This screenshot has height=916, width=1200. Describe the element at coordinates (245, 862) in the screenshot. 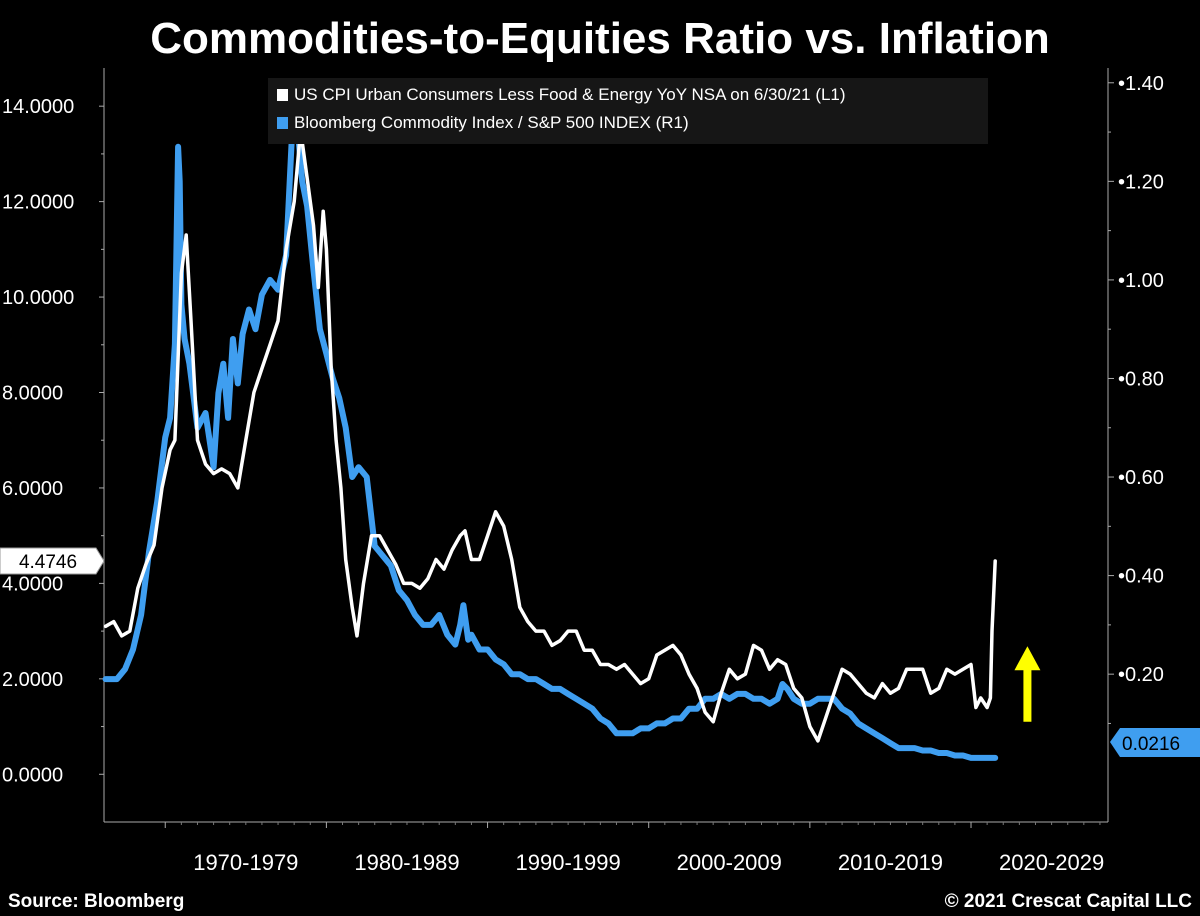

I see `x-tick-label: 1970-1979` at that location.